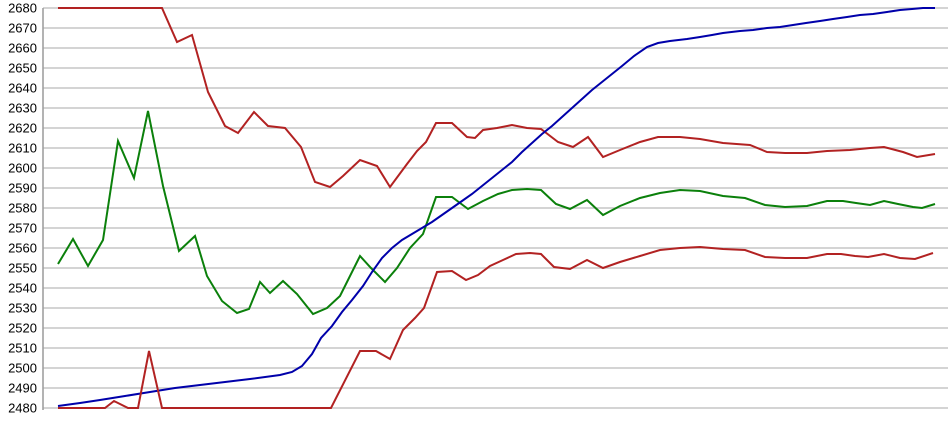  What do you see at coordinates (22, 168) in the screenshot?
I see `y-axis-tick-label: 2600` at bounding box center [22, 168].